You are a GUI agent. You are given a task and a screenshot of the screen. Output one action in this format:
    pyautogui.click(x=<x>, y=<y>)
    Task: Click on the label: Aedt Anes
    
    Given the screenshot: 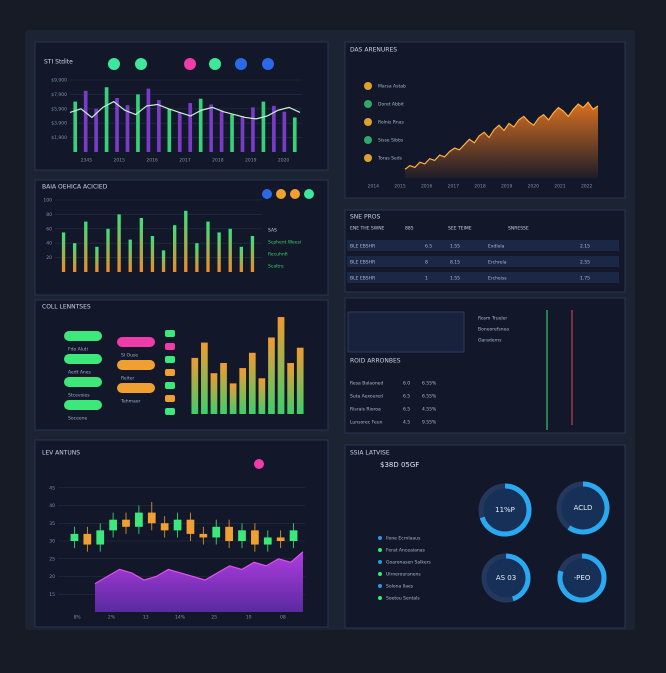 What is the action you would take?
    pyautogui.click(x=80, y=373)
    